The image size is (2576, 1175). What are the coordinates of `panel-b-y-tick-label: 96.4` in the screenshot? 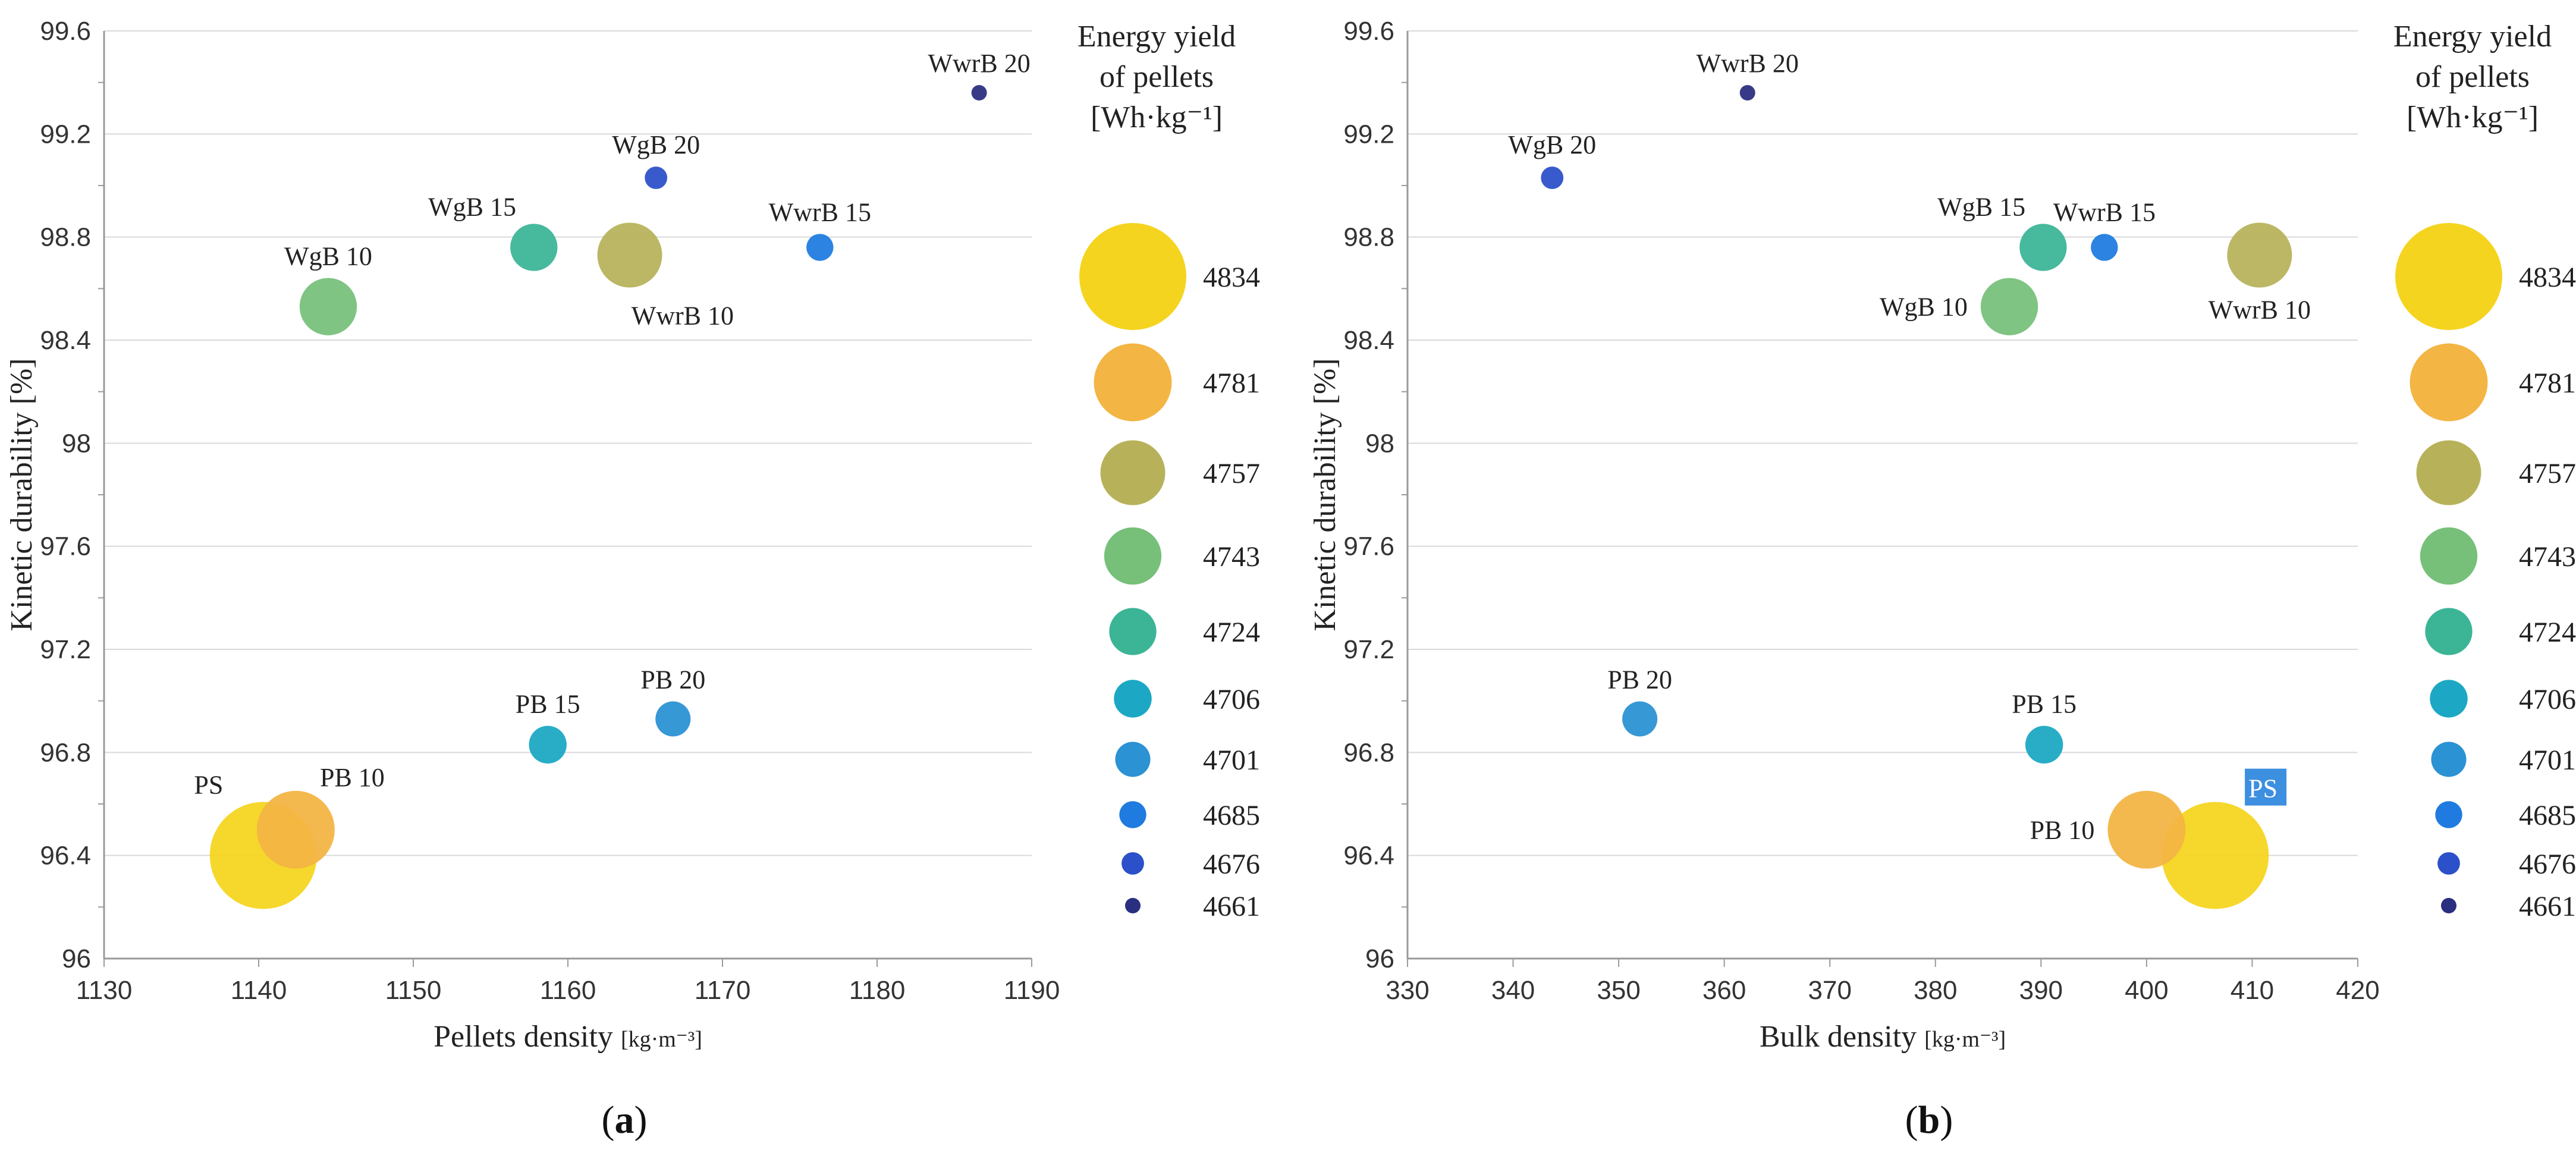 It's located at (1368, 856).